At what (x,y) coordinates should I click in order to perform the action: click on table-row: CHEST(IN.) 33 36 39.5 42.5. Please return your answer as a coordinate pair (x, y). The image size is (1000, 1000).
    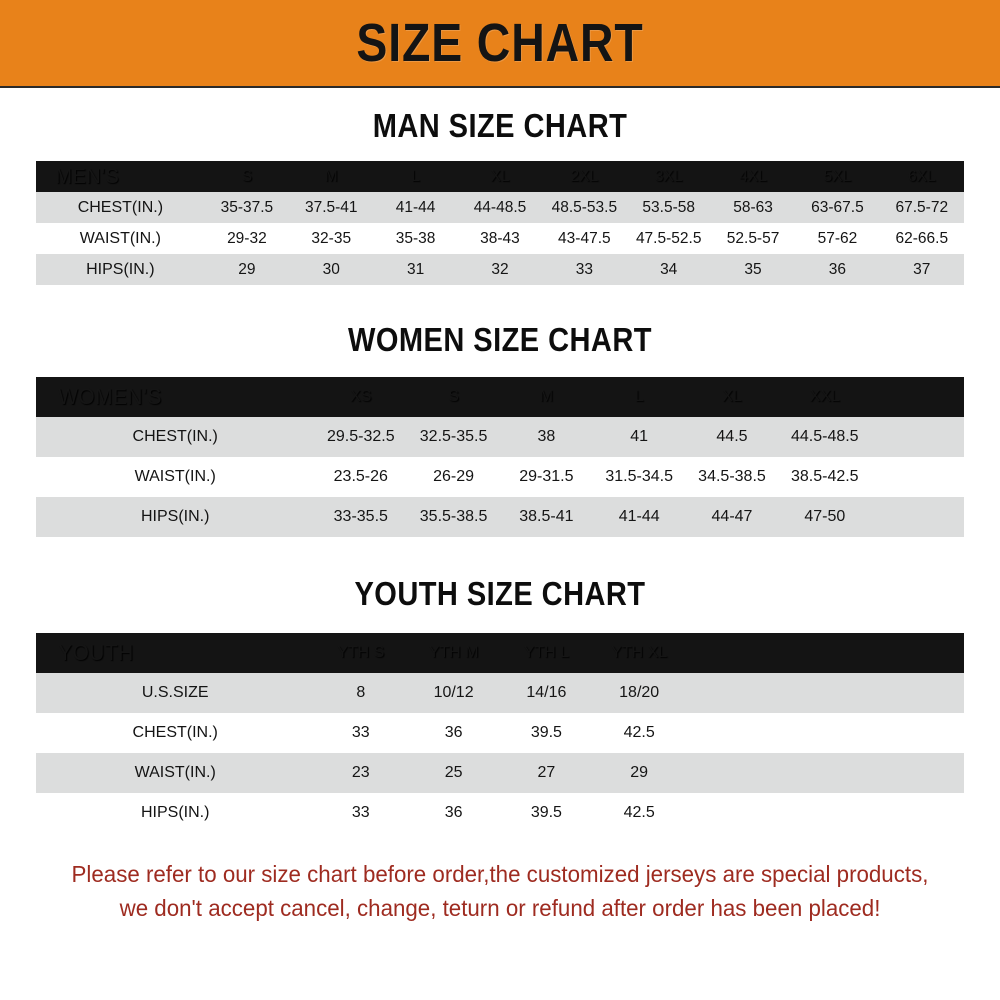
    Looking at the image, I should click on (500, 733).